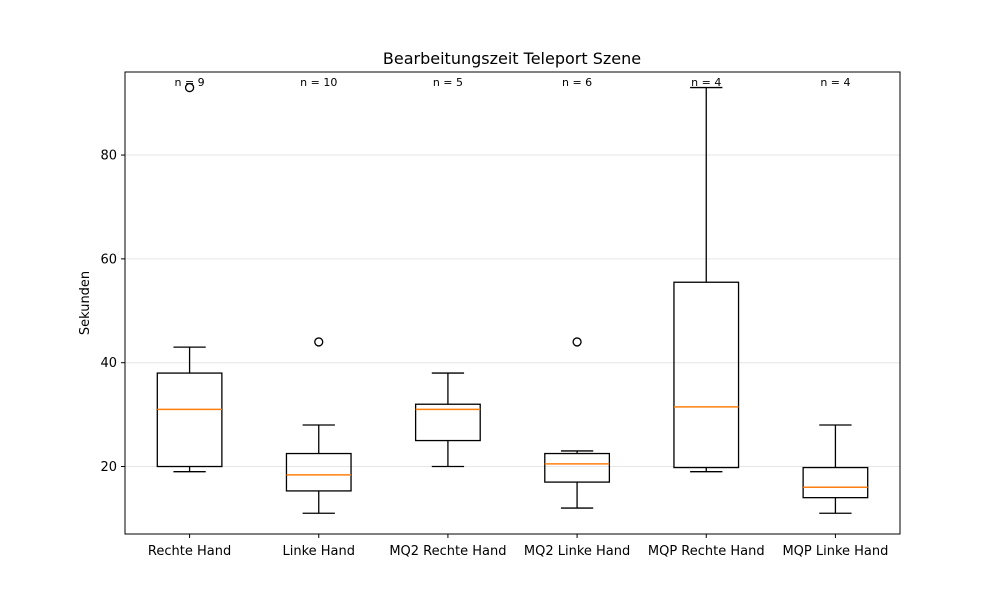  Describe the element at coordinates (318, 82) in the screenshot. I see `sample-count-label: n = 10` at that location.